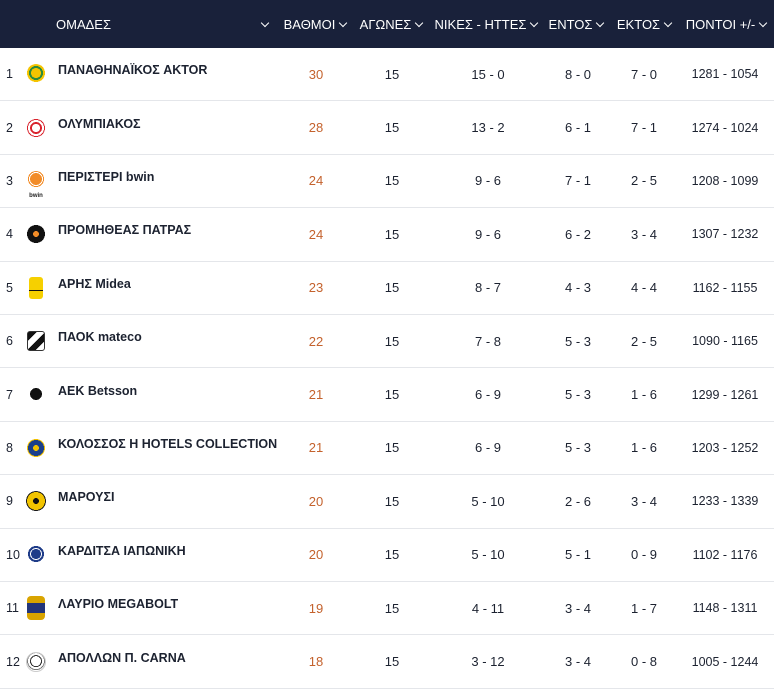 This screenshot has width=774, height=689. What do you see at coordinates (643, 608) in the screenshot?
I see `away-record-cell: 1 - 7` at bounding box center [643, 608].